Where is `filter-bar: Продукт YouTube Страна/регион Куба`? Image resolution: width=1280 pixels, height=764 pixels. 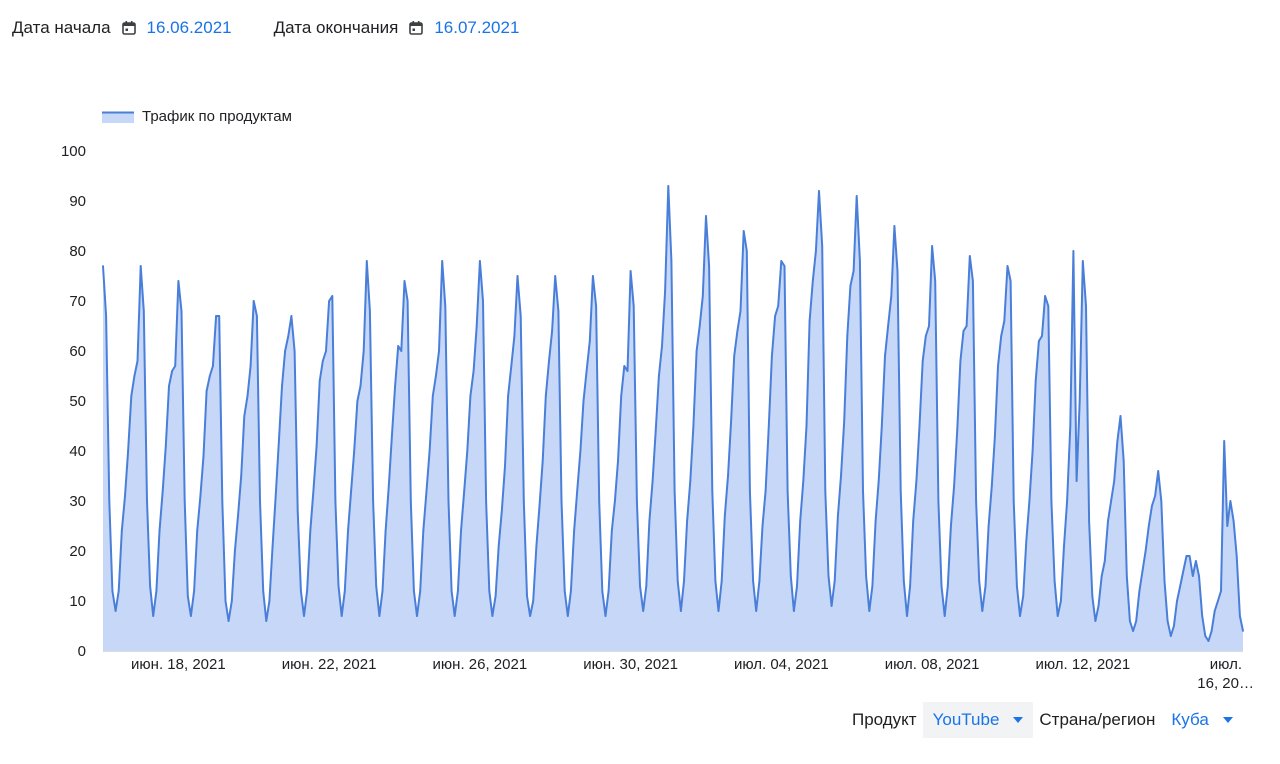 filter-bar: Продукт YouTube Страна/регион Куба is located at coordinates (1047, 720).